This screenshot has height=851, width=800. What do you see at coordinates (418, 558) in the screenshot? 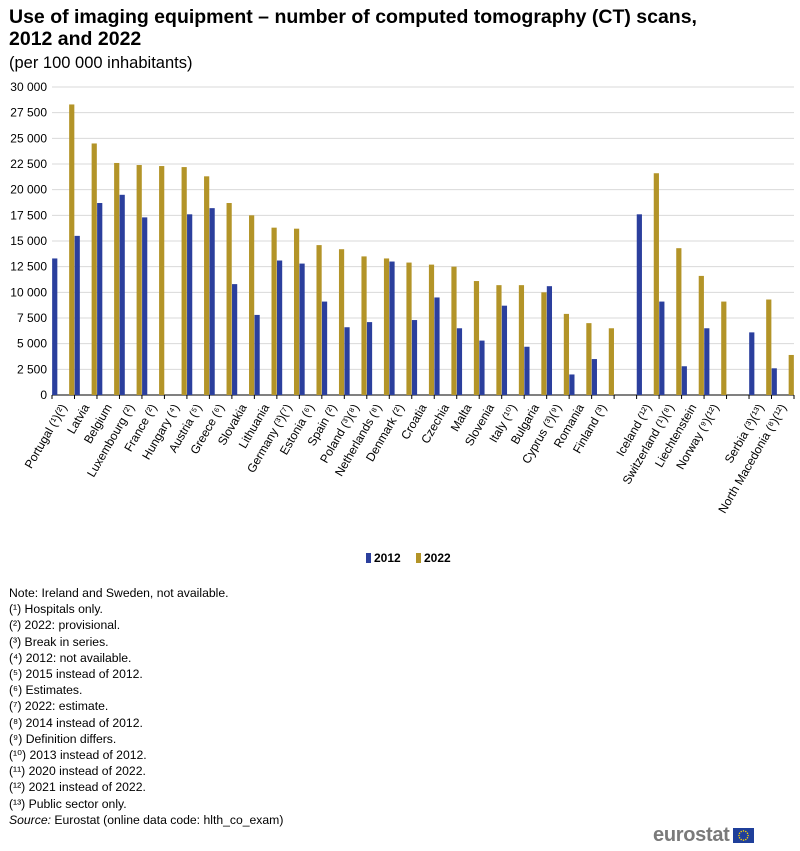
I see `legend-swatch-2022` at bounding box center [418, 558].